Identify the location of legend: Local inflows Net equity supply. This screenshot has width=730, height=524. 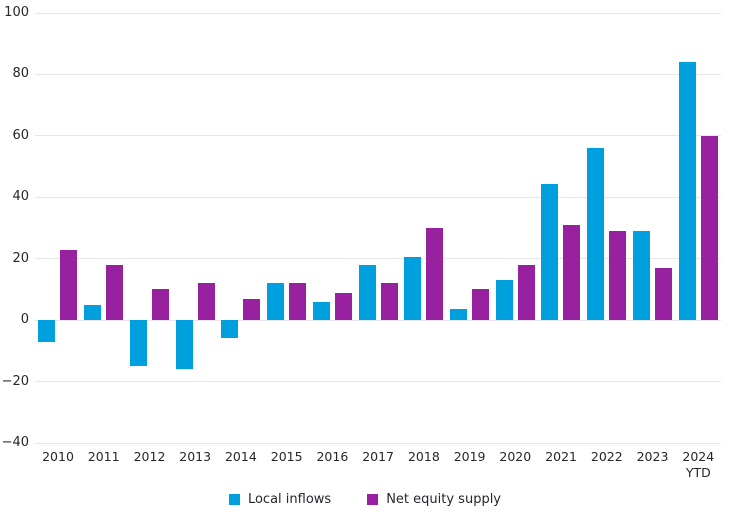
(365, 499).